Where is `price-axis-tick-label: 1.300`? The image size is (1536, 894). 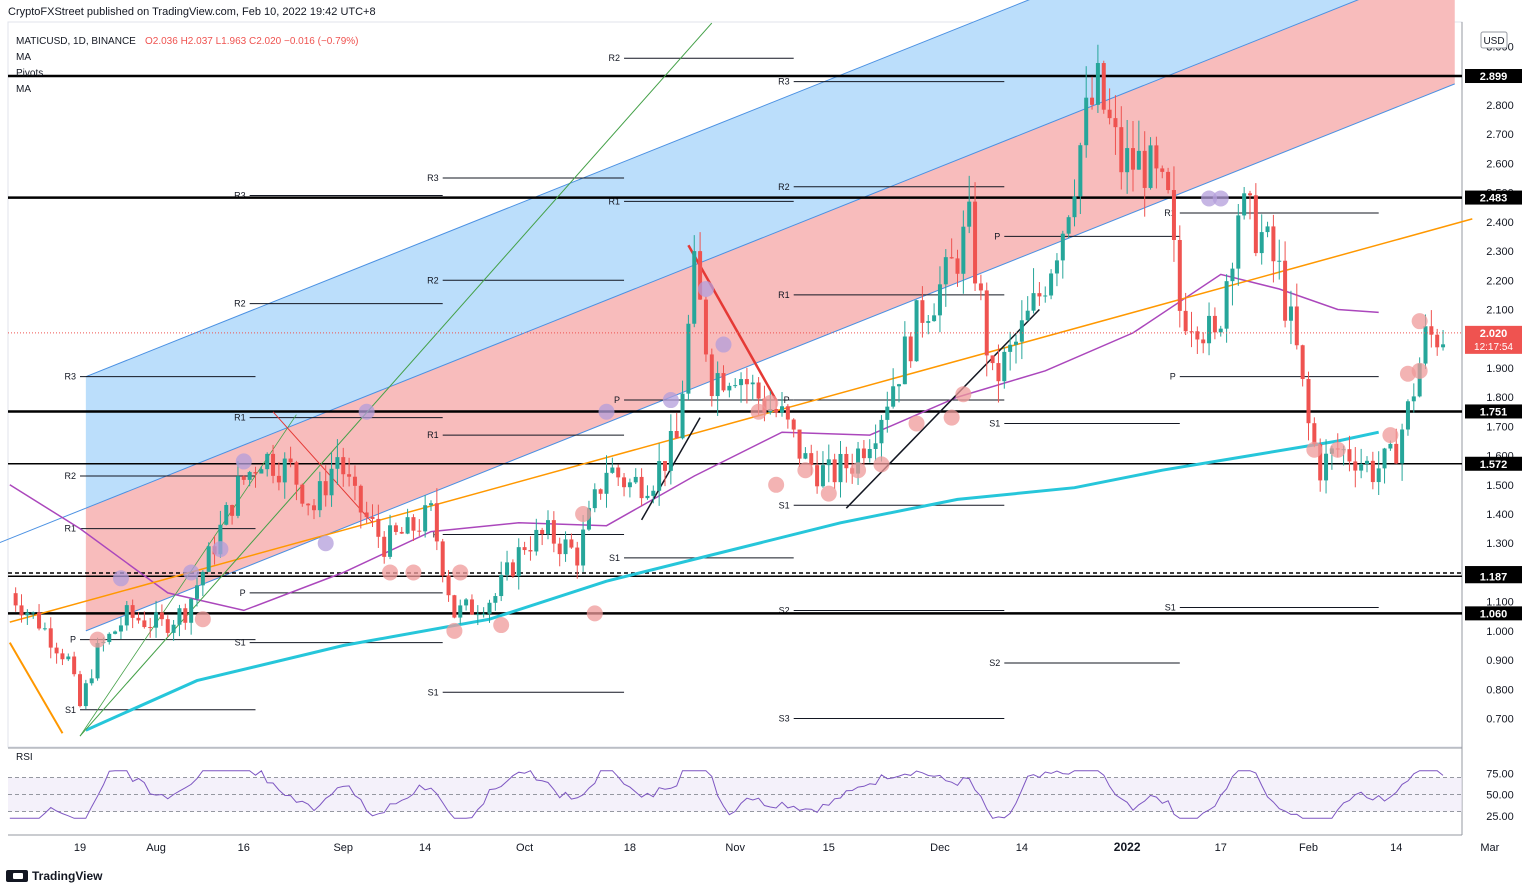 price-axis-tick-label: 1.300 is located at coordinates (1500, 544).